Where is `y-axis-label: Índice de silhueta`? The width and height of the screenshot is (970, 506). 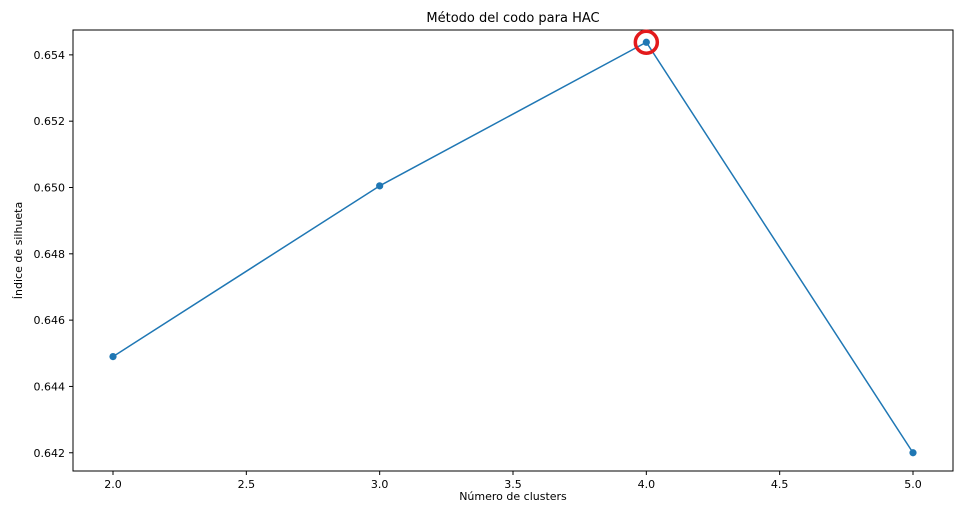 y-axis-label: Índice de silhueta is located at coordinates (18, 250).